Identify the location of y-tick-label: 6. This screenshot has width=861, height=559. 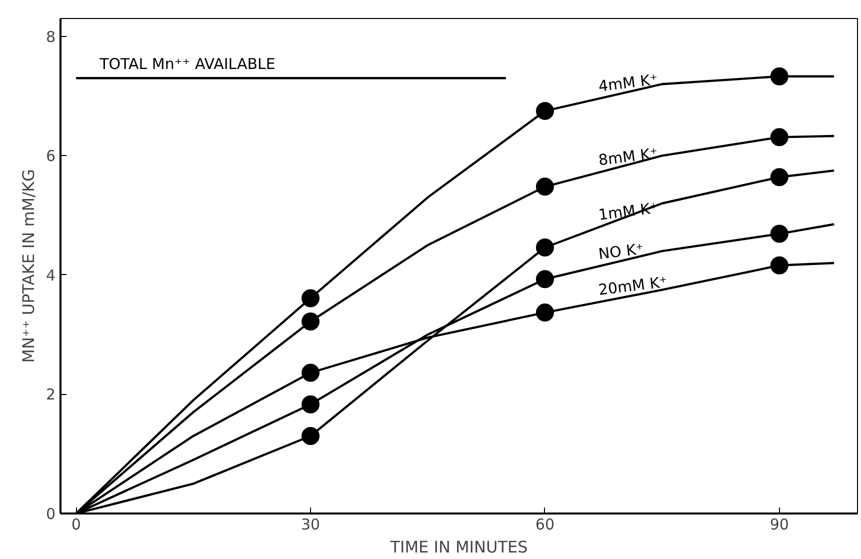
(51, 156).